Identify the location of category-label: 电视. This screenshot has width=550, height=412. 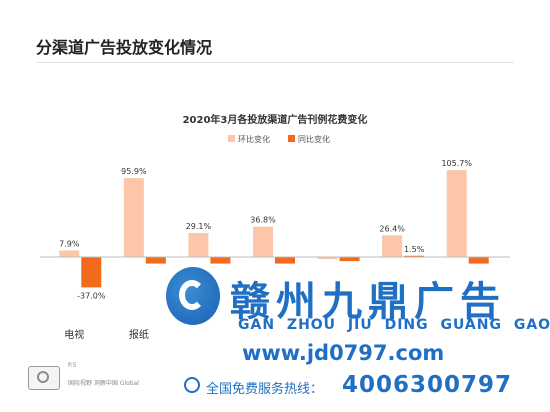
(74, 334).